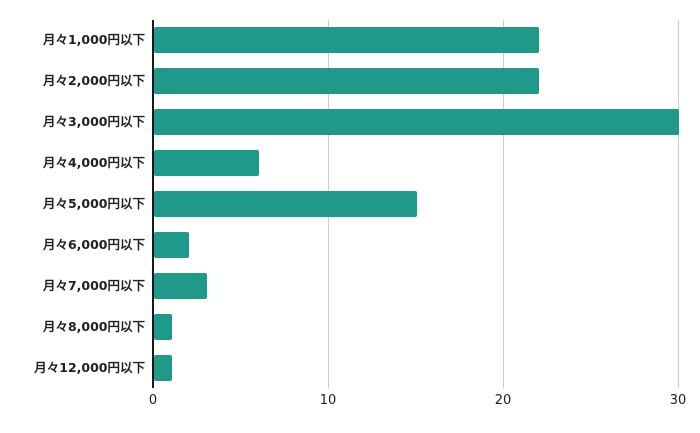 The height and width of the screenshot is (433, 700). What do you see at coordinates (93, 326) in the screenshot?
I see `category-label: 月々8,000円以下` at bounding box center [93, 326].